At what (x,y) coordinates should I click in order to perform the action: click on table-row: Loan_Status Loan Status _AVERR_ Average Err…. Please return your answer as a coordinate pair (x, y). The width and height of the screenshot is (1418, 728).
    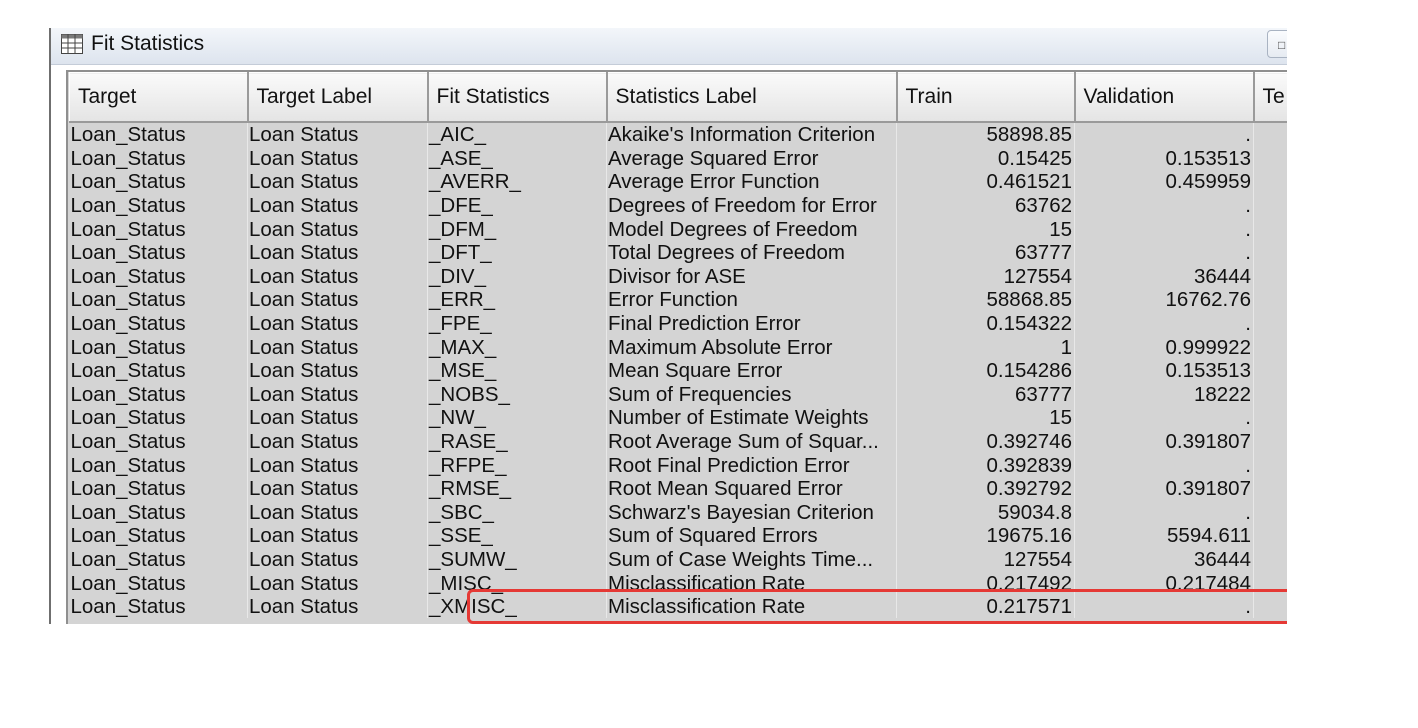
    Looking at the image, I should click on (678, 182).